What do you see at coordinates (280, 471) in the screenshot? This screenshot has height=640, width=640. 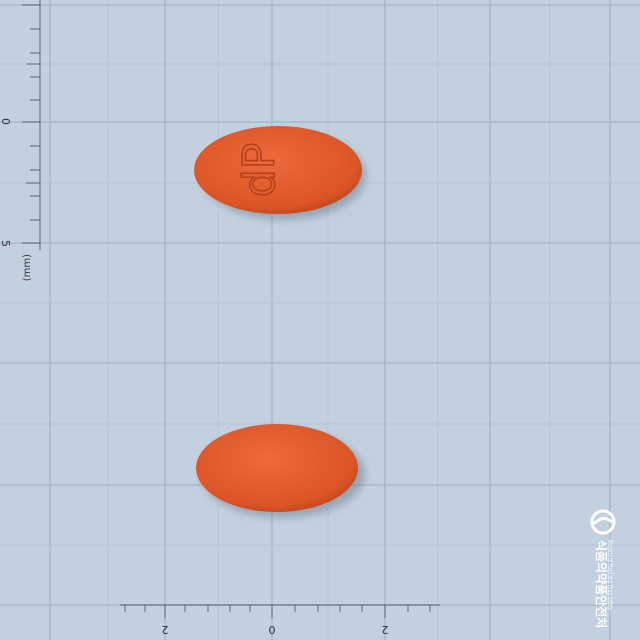 I see `pill-back` at bounding box center [280, 471].